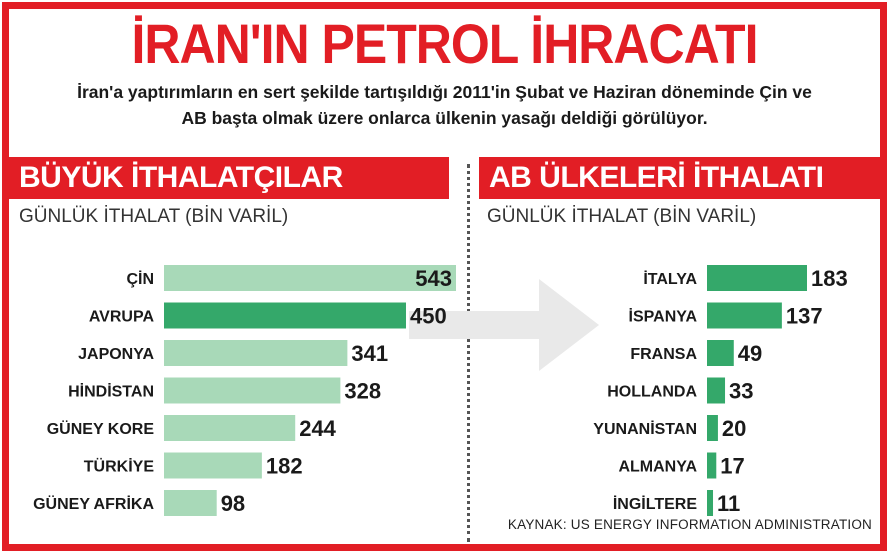 This screenshot has height=553, width=889. Describe the element at coordinates (468, 353) in the screenshot. I see `column-divider` at that location.